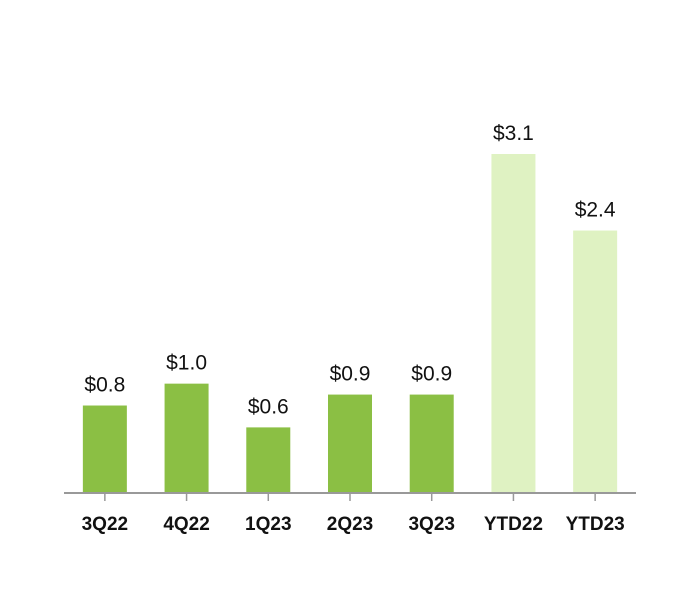 The image size is (700, 600). What do you see at coordinates (350, 524) in the screenshot?
I see `category-label-2q23: 2Q23` at bounding box center [350, 524].